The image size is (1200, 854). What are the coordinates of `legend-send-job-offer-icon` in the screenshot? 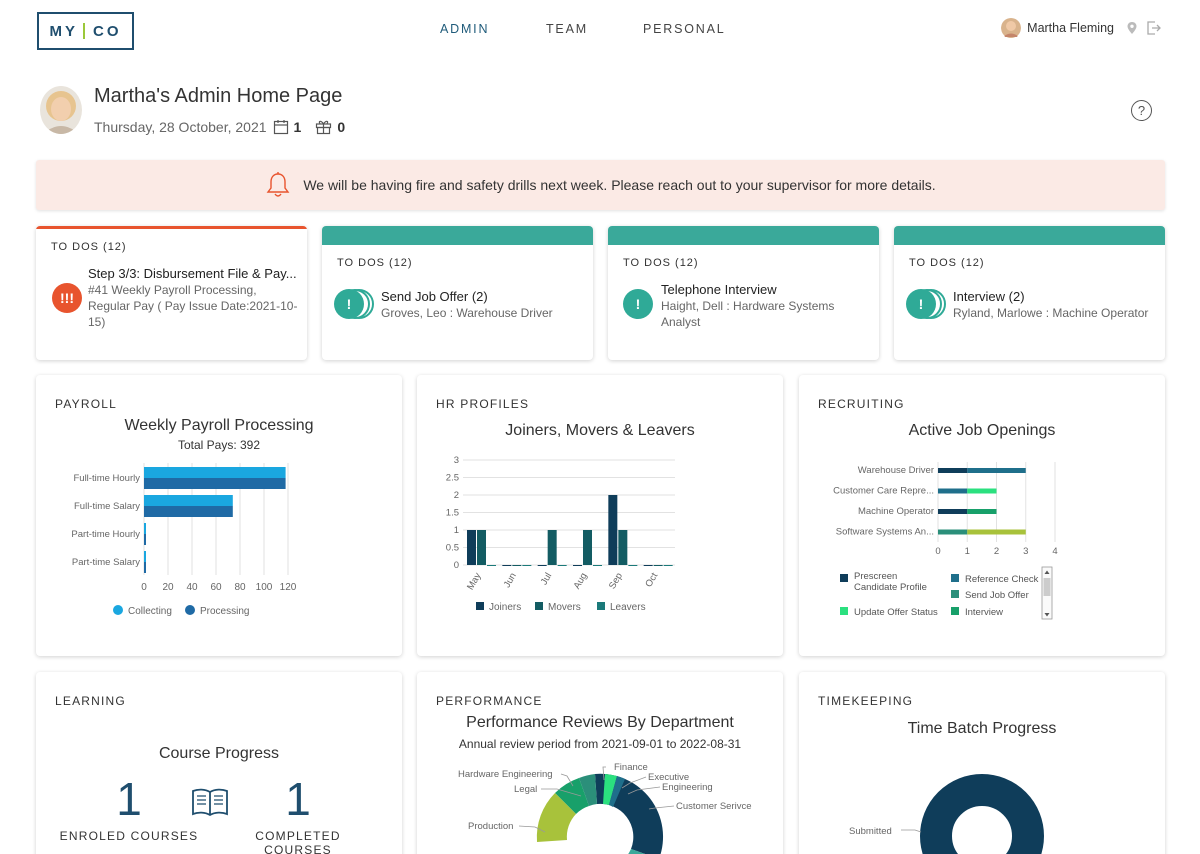 It's located at (955, 594).